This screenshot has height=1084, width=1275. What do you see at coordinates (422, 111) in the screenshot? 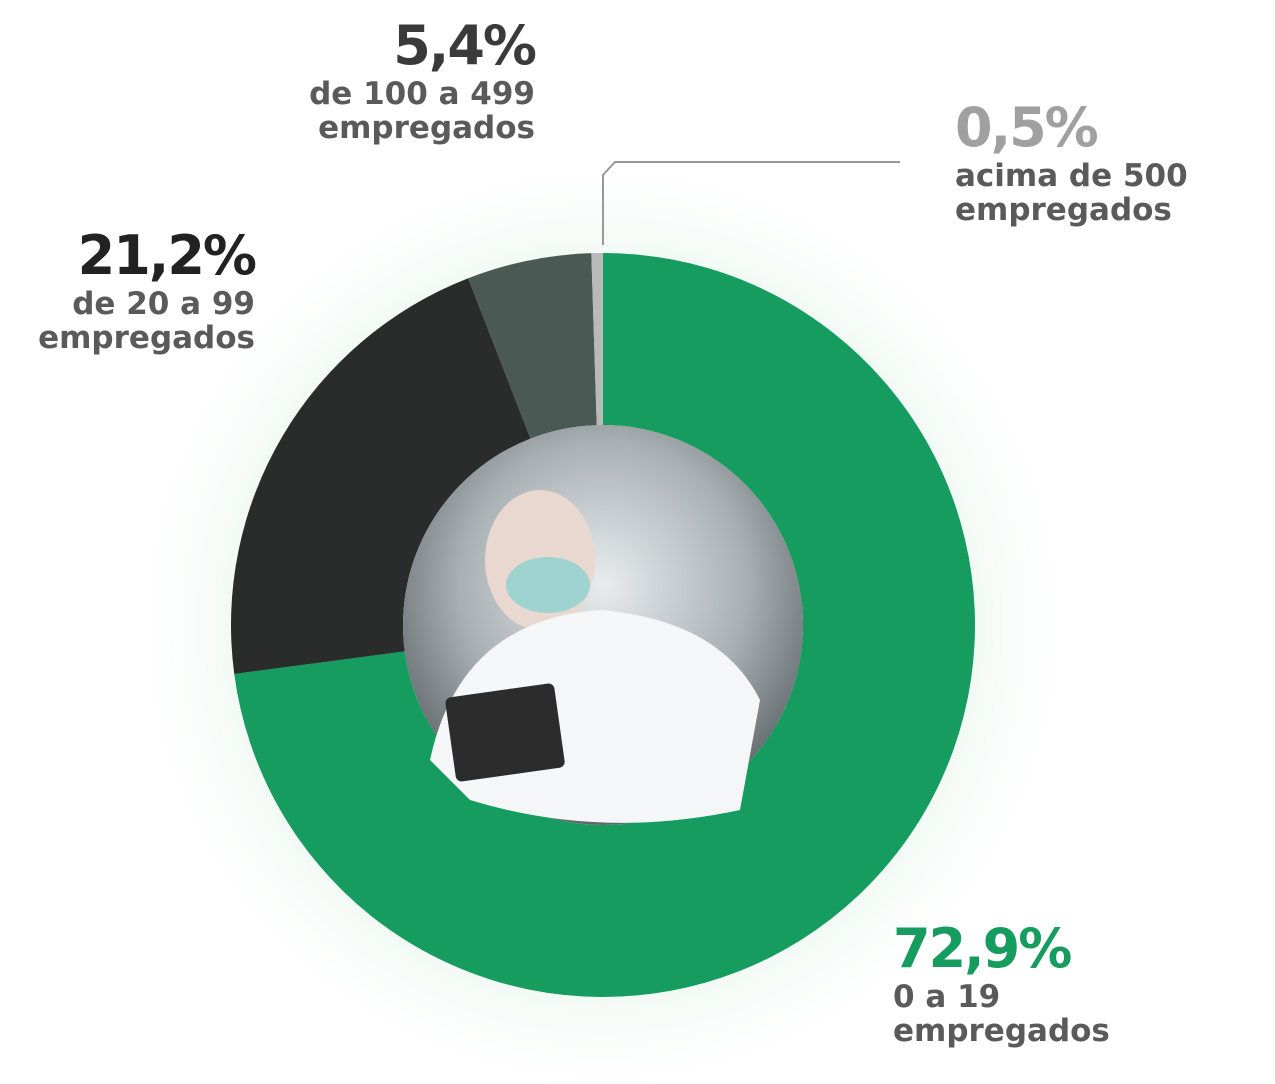
I see `category-label: de 100 a 499 empregados` at bounding box center [422, 111].